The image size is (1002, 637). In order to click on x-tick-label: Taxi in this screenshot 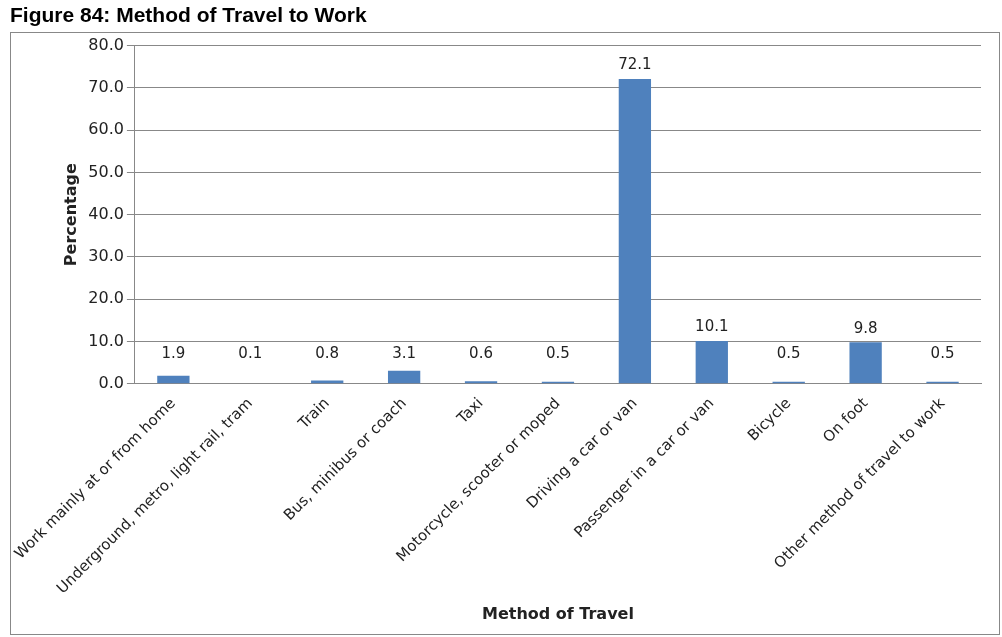, I will do `click(469, 411)`.